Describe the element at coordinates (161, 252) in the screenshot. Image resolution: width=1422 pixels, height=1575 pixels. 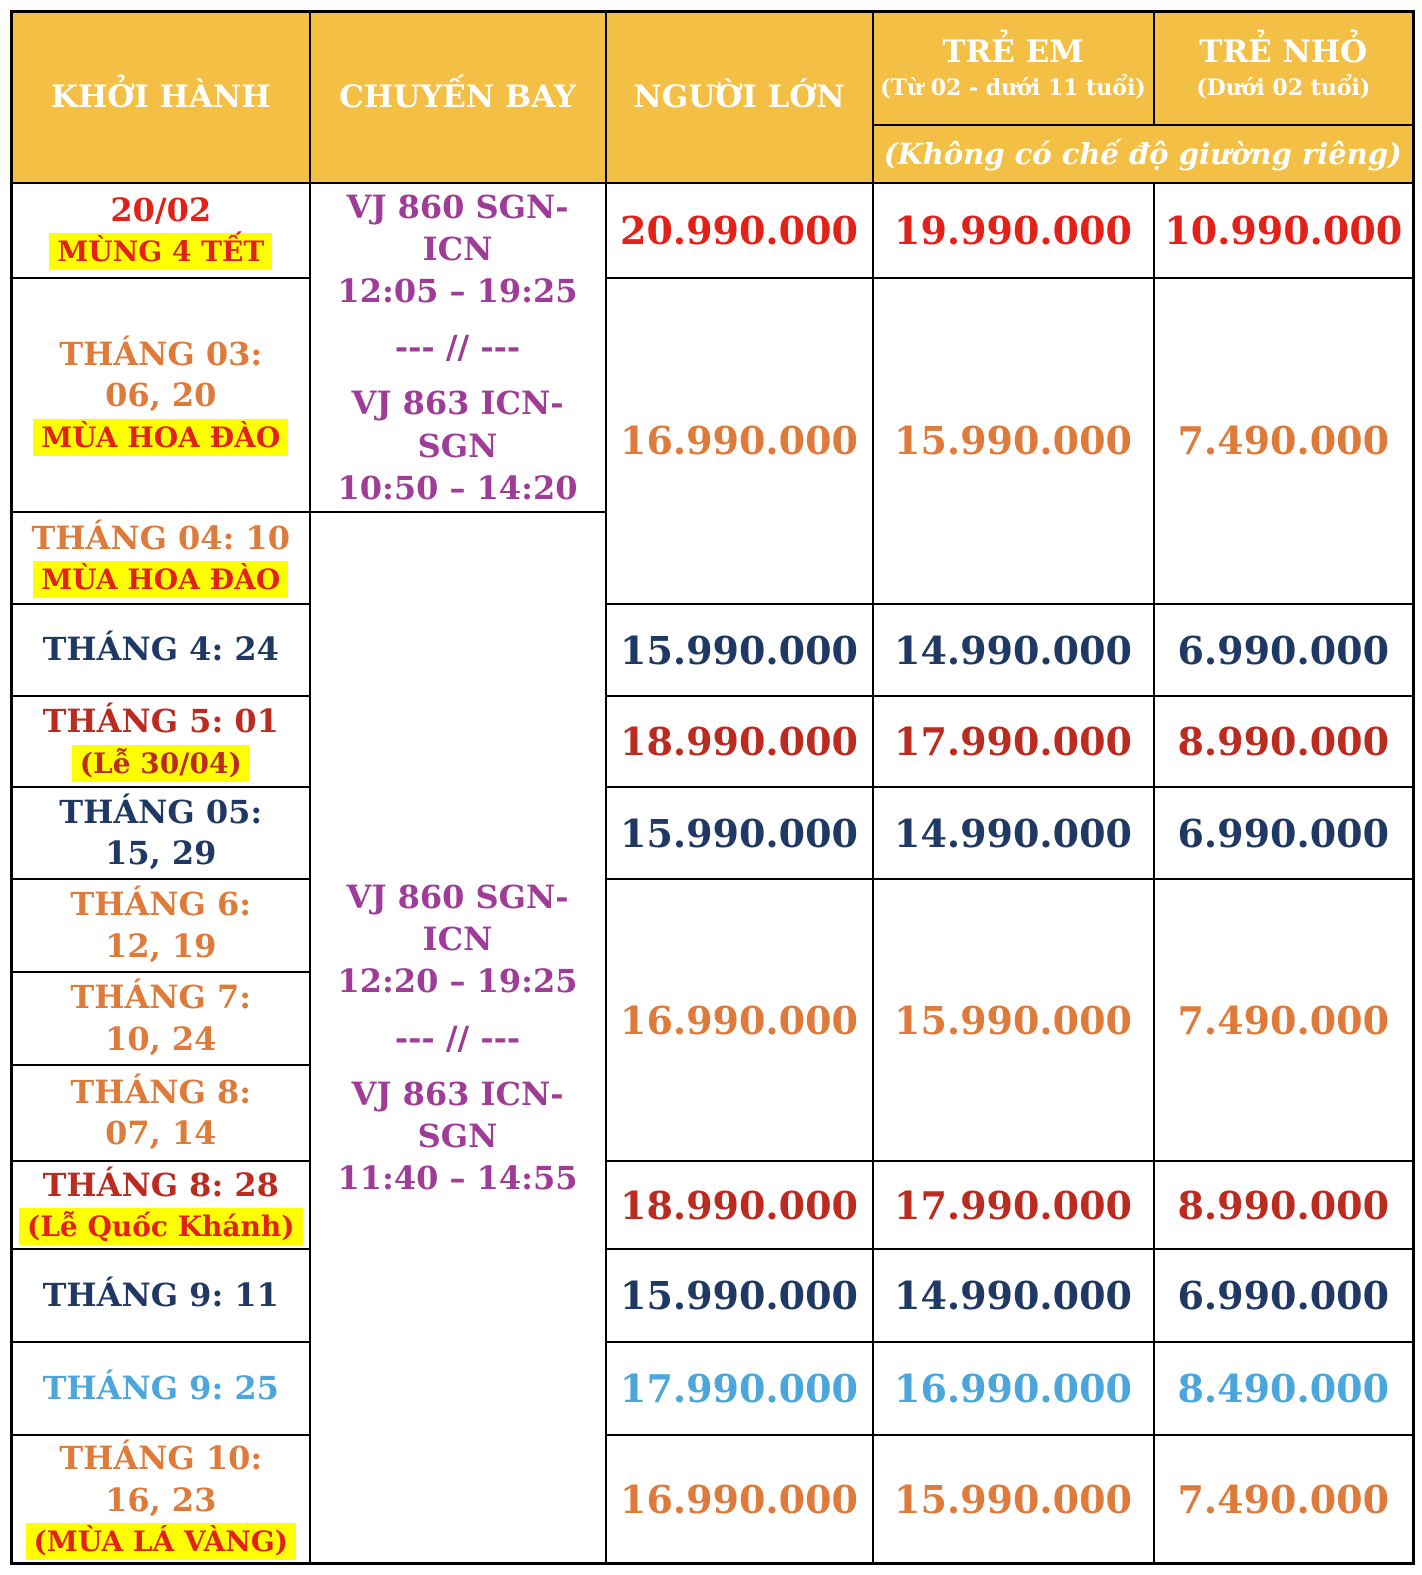
I see `season-highlight: MÙNG 4 TẾT` at that location.